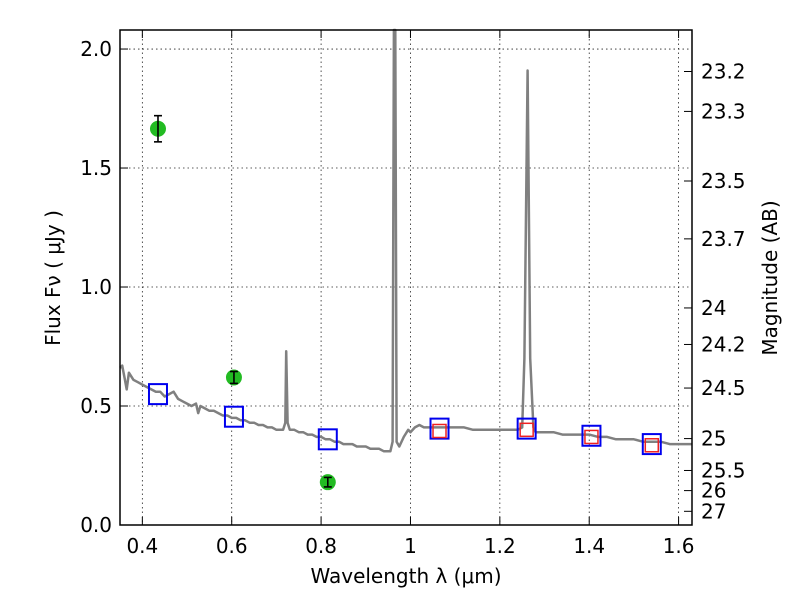 This screenshot has height=600, width=800. What do you see at coordinates (723, 111) in the screenshot?
I see `mag-tick-label: 23.3` at bounding box center [723, 111].